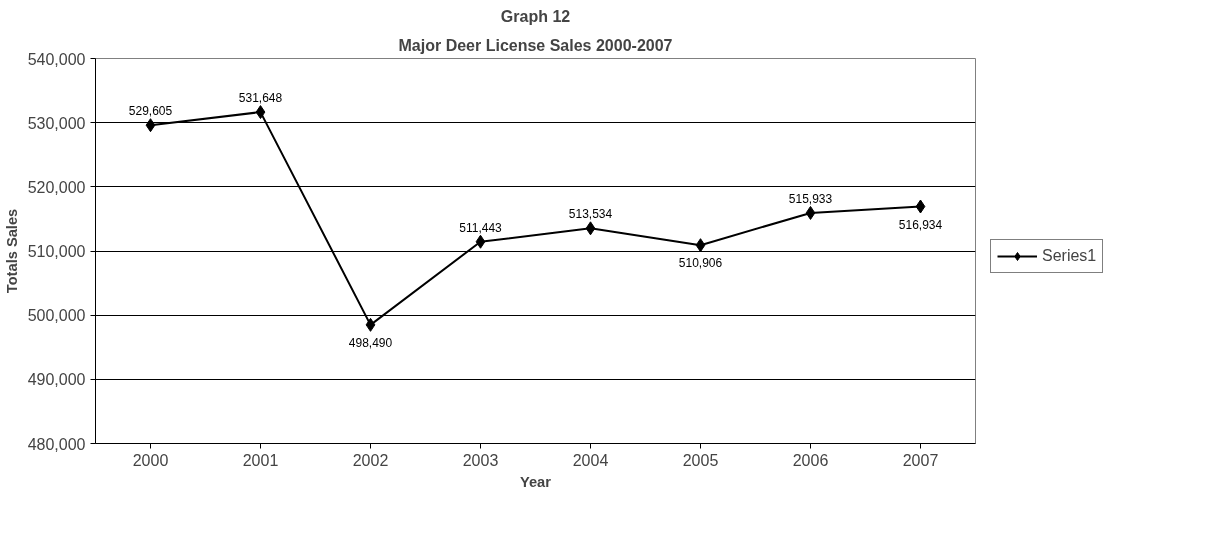 This screenshot has width=1223, height=533. What do you see at coordinates (480, 460) in the screenshot?
I see `x-tick-label: 2003` at bounding box center [480, 460].